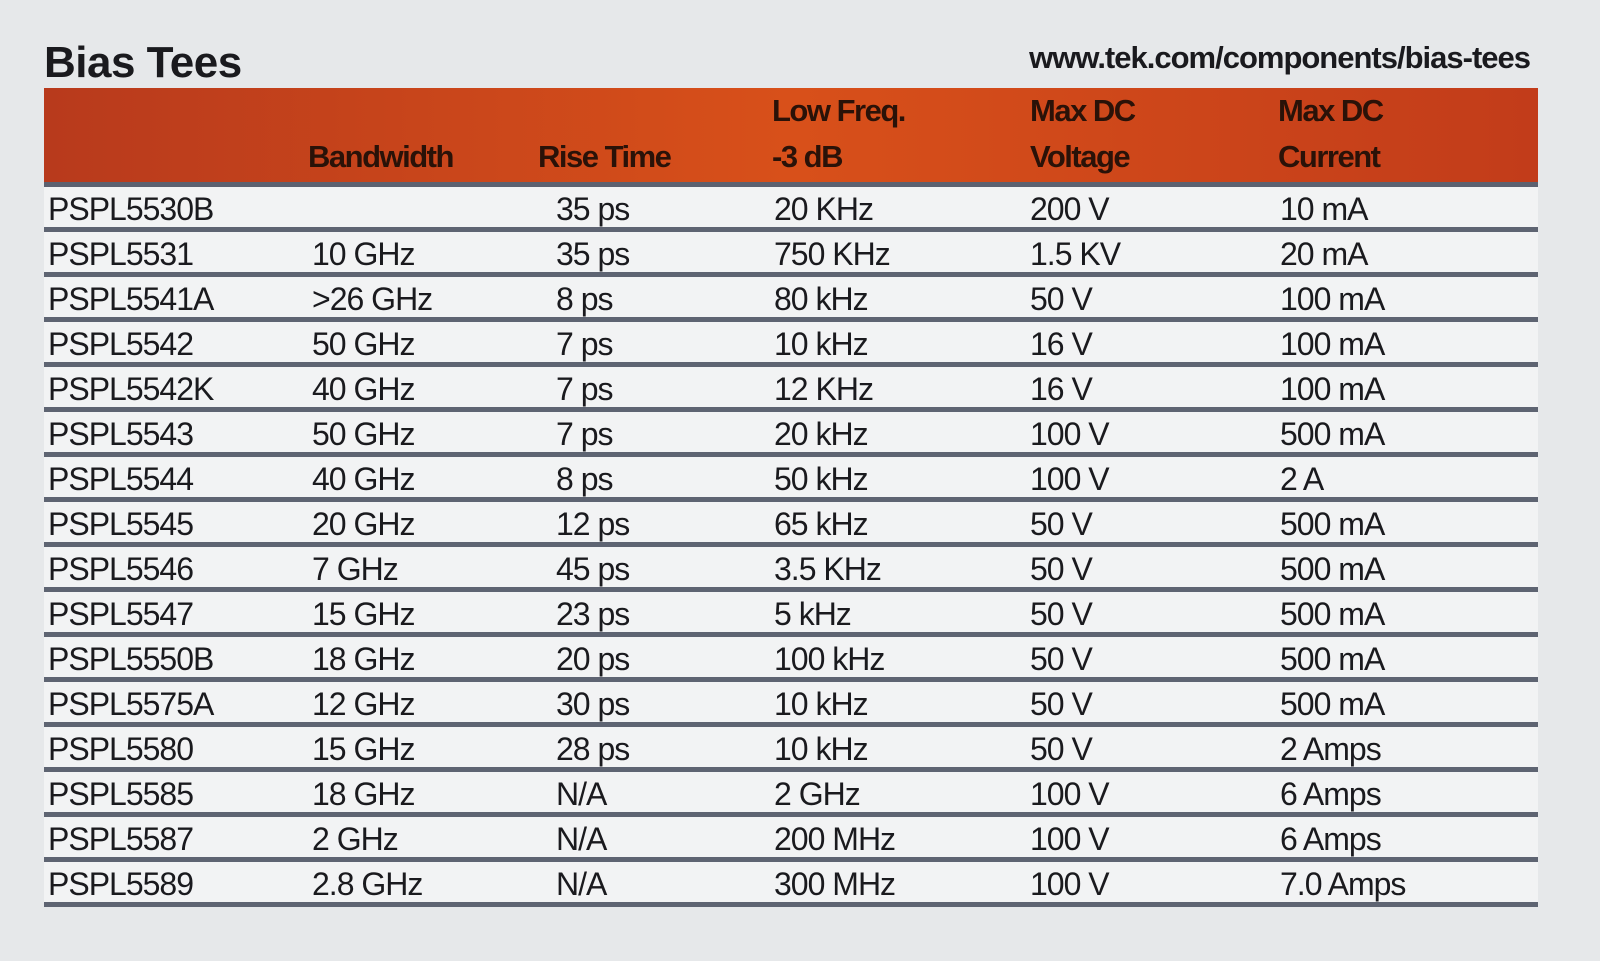  What do you see at coordinates (131, 299) in the screenshot?
I see `table-cell: PSPL5541A` at bounding box center [131, 299].